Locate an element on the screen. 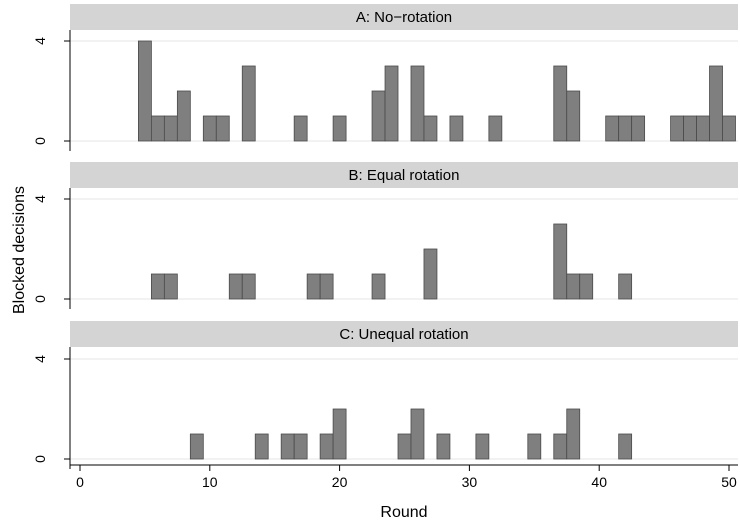 The height and width of the screenshot is (525, 740). panel-title: C: Unequal rotation is located at coordinates (403, 334).